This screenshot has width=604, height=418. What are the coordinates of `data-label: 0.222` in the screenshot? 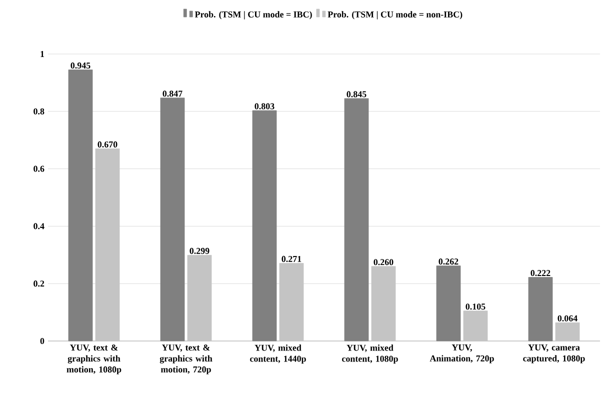 It's located at (540, 273).